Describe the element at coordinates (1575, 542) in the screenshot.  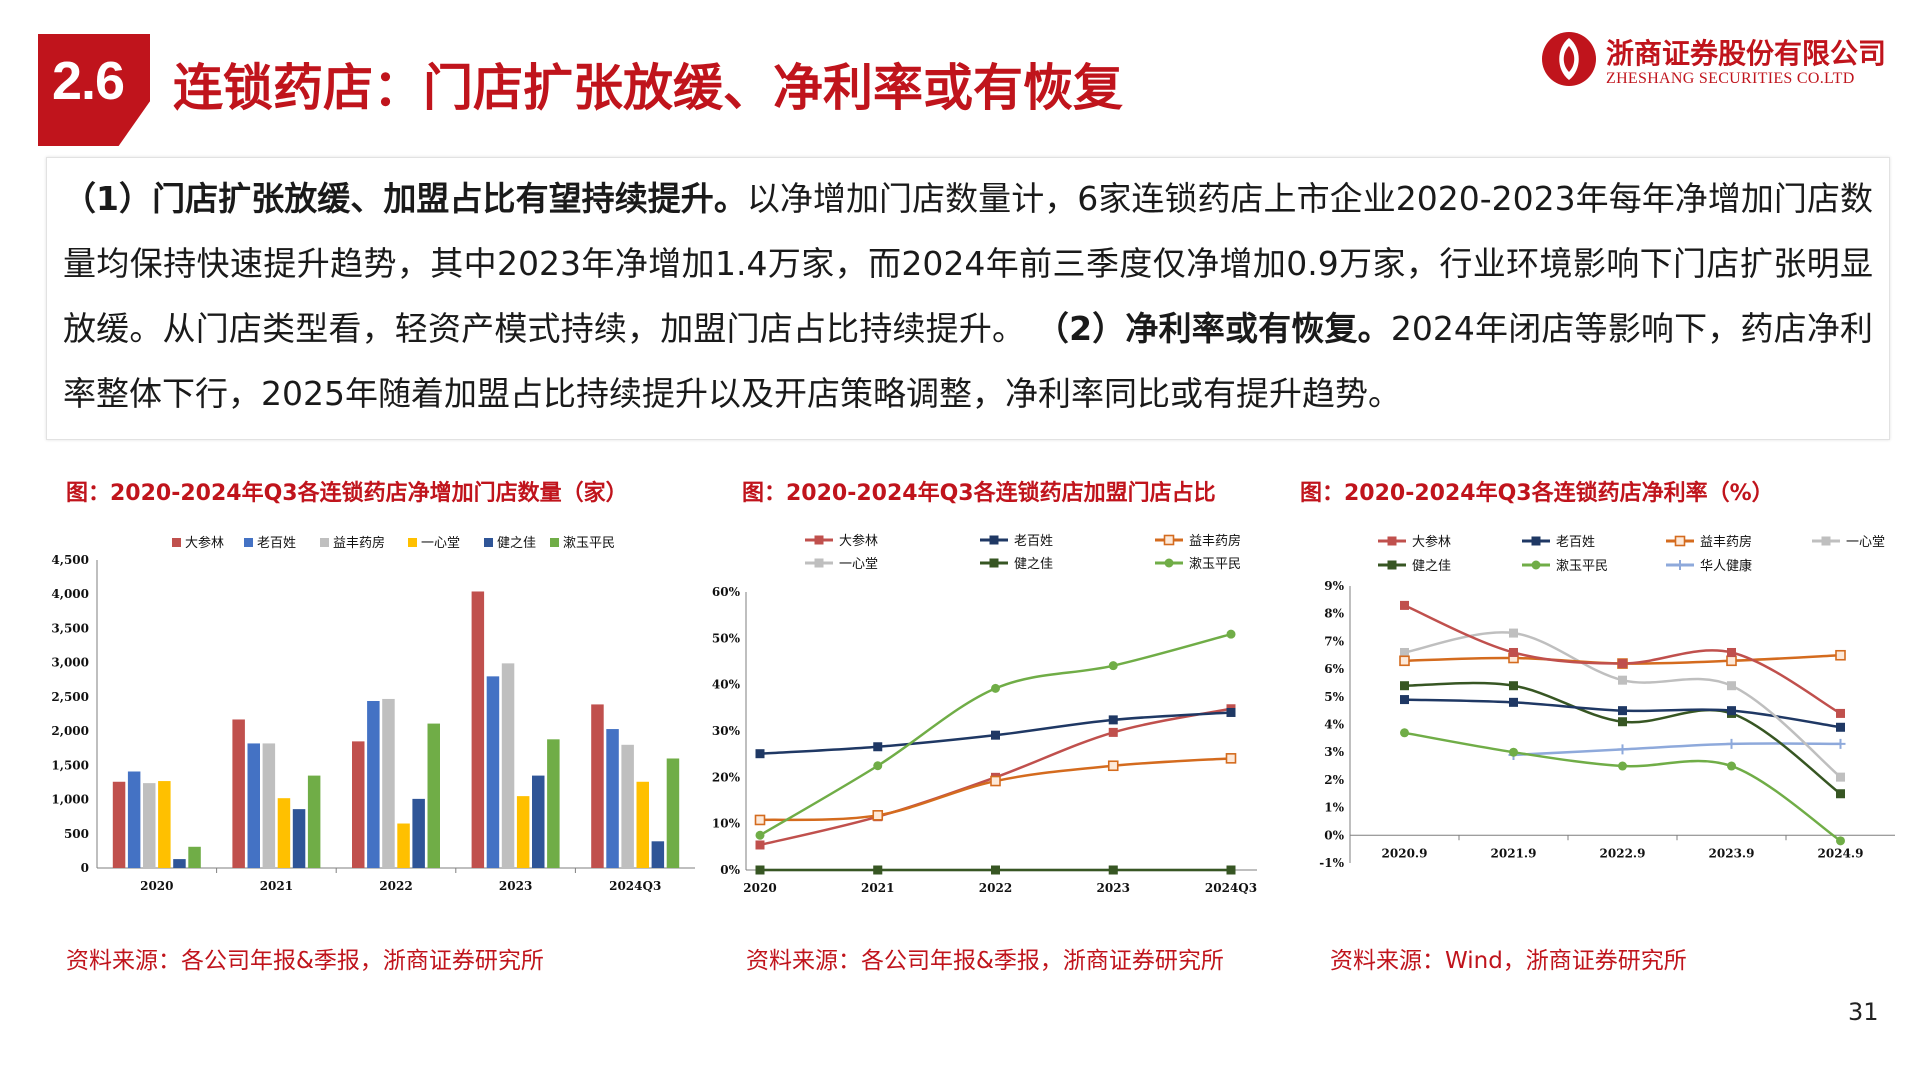
I see `legend-label: 老百姓` at that location.